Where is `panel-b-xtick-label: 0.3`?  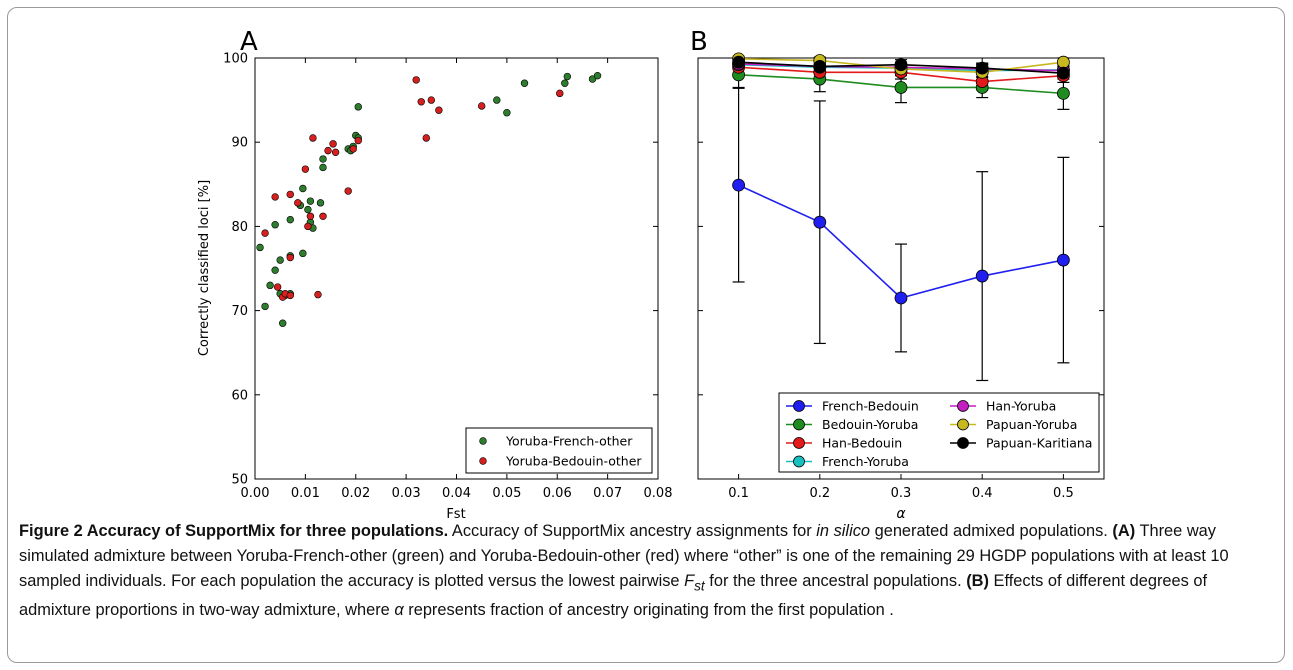 panel-b-xtick-label: 0.3 is located at coordinates (901, 493).